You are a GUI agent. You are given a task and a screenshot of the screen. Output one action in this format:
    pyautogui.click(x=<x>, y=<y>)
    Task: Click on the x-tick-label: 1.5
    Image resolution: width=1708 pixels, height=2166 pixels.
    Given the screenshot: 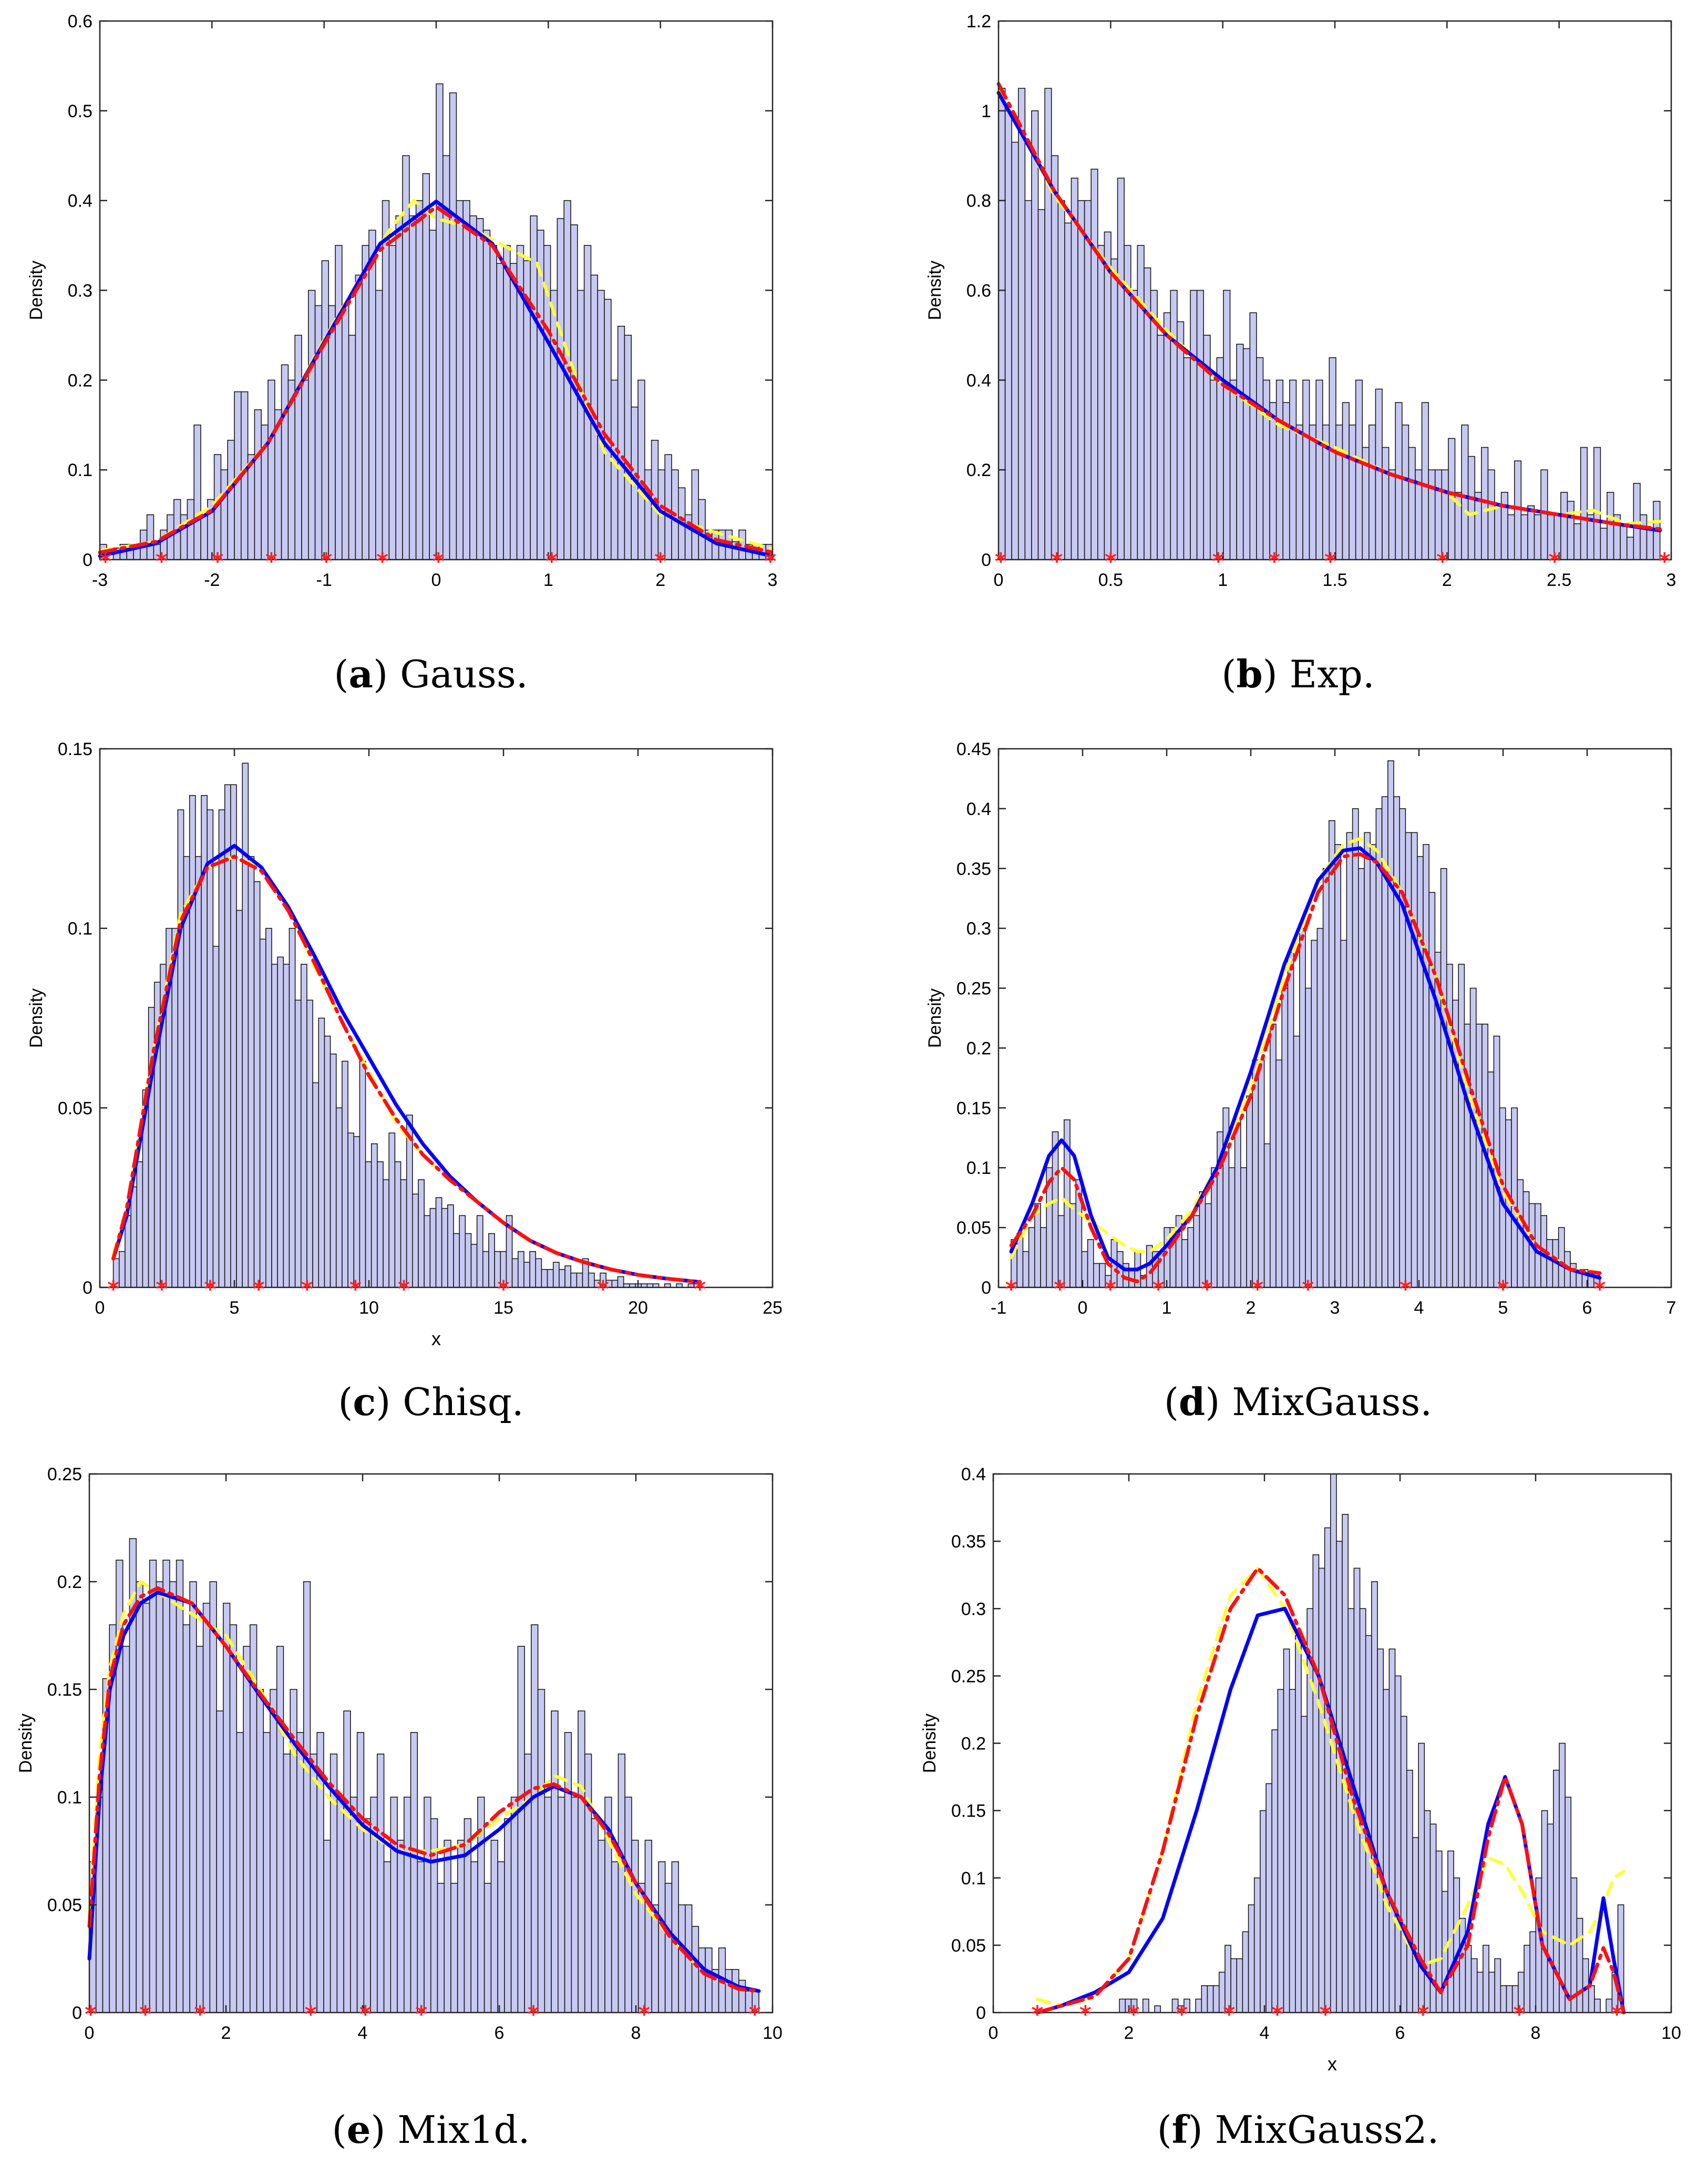 What is the action you would take?
    pyautogui.click(x=1334, y=580)
    